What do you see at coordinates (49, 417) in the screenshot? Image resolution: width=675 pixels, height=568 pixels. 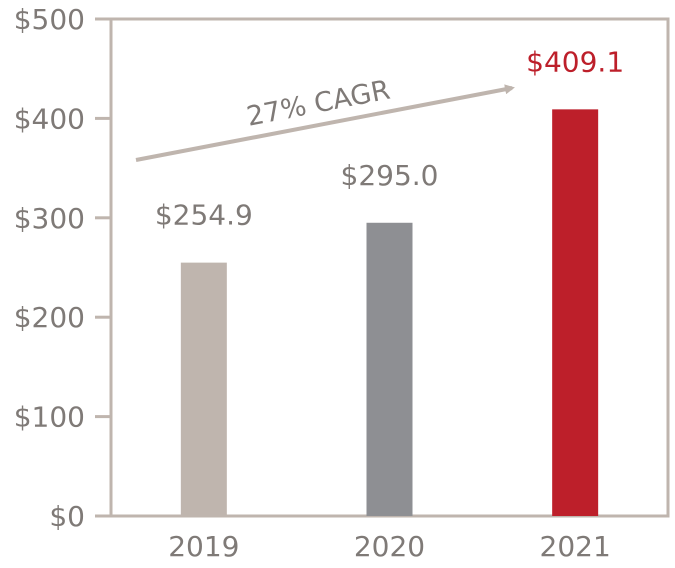 I see `y-tick-label: $100` at bounding box center [49, 417].